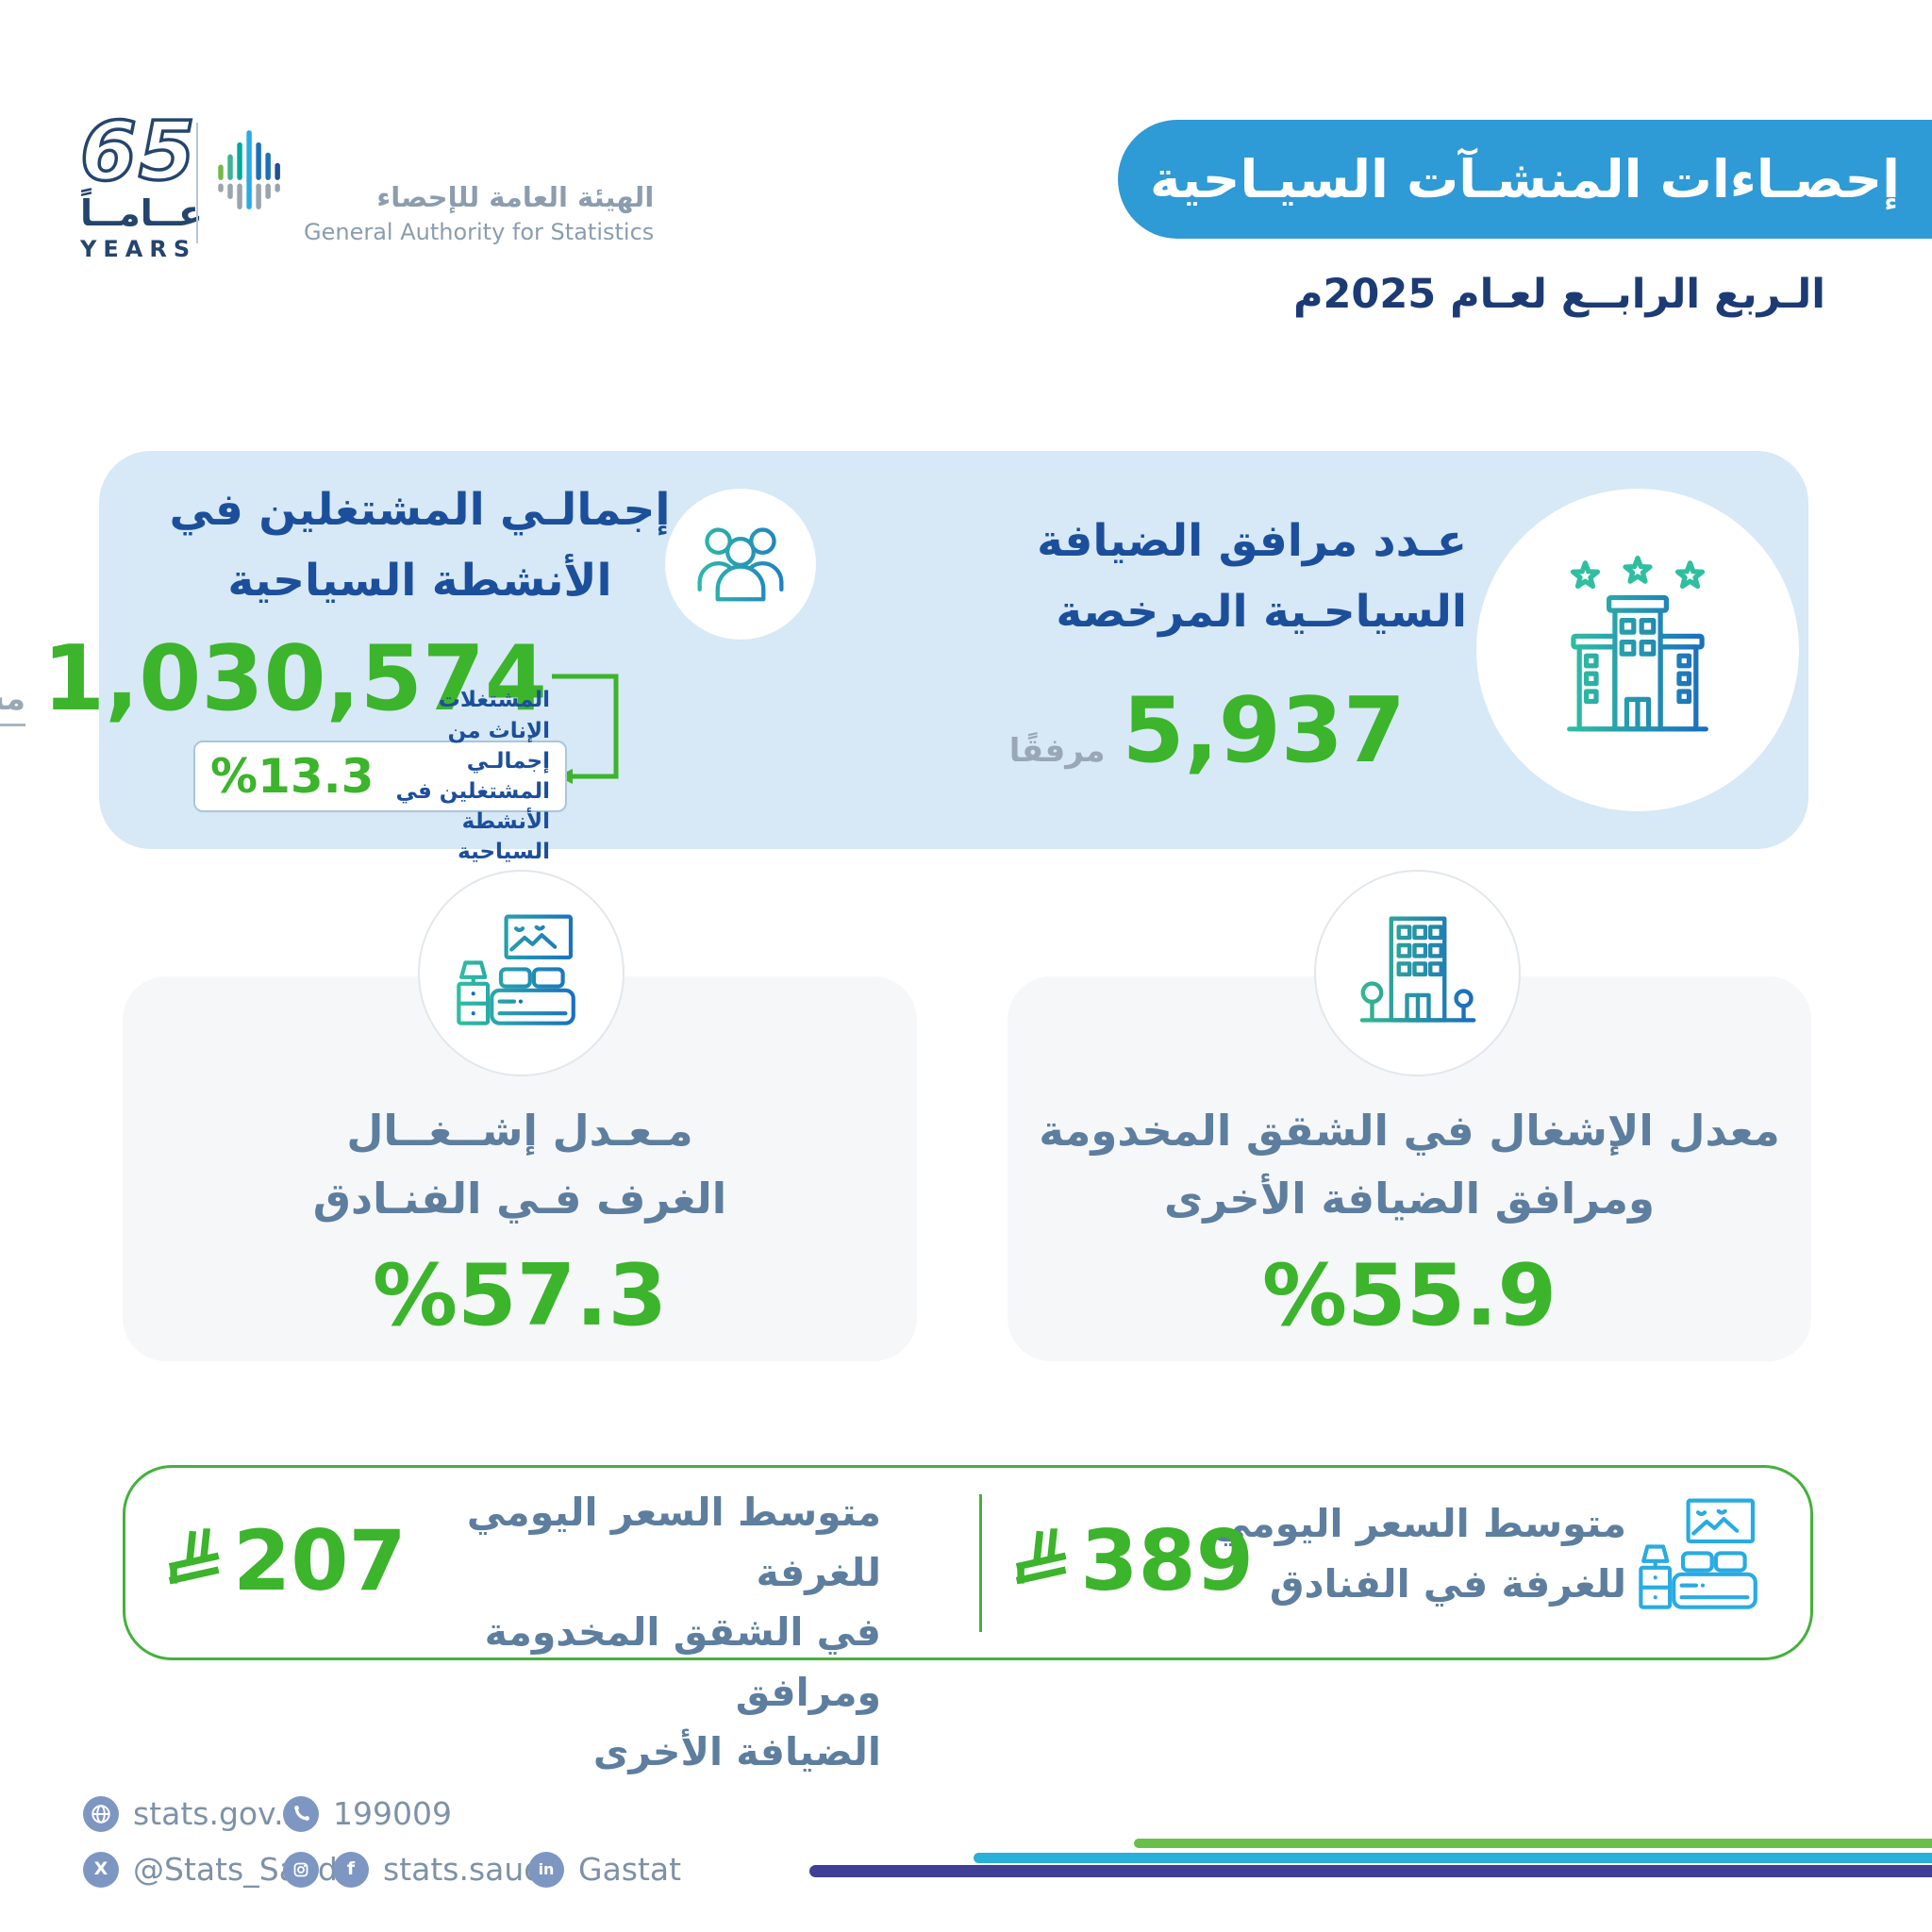  Describe the element at coordinates (520, 1165) in the screenshot. I see `hotel-occupancy-title: مـعـدل إشــغــال الغرف فـي الفنـادق` at that location.